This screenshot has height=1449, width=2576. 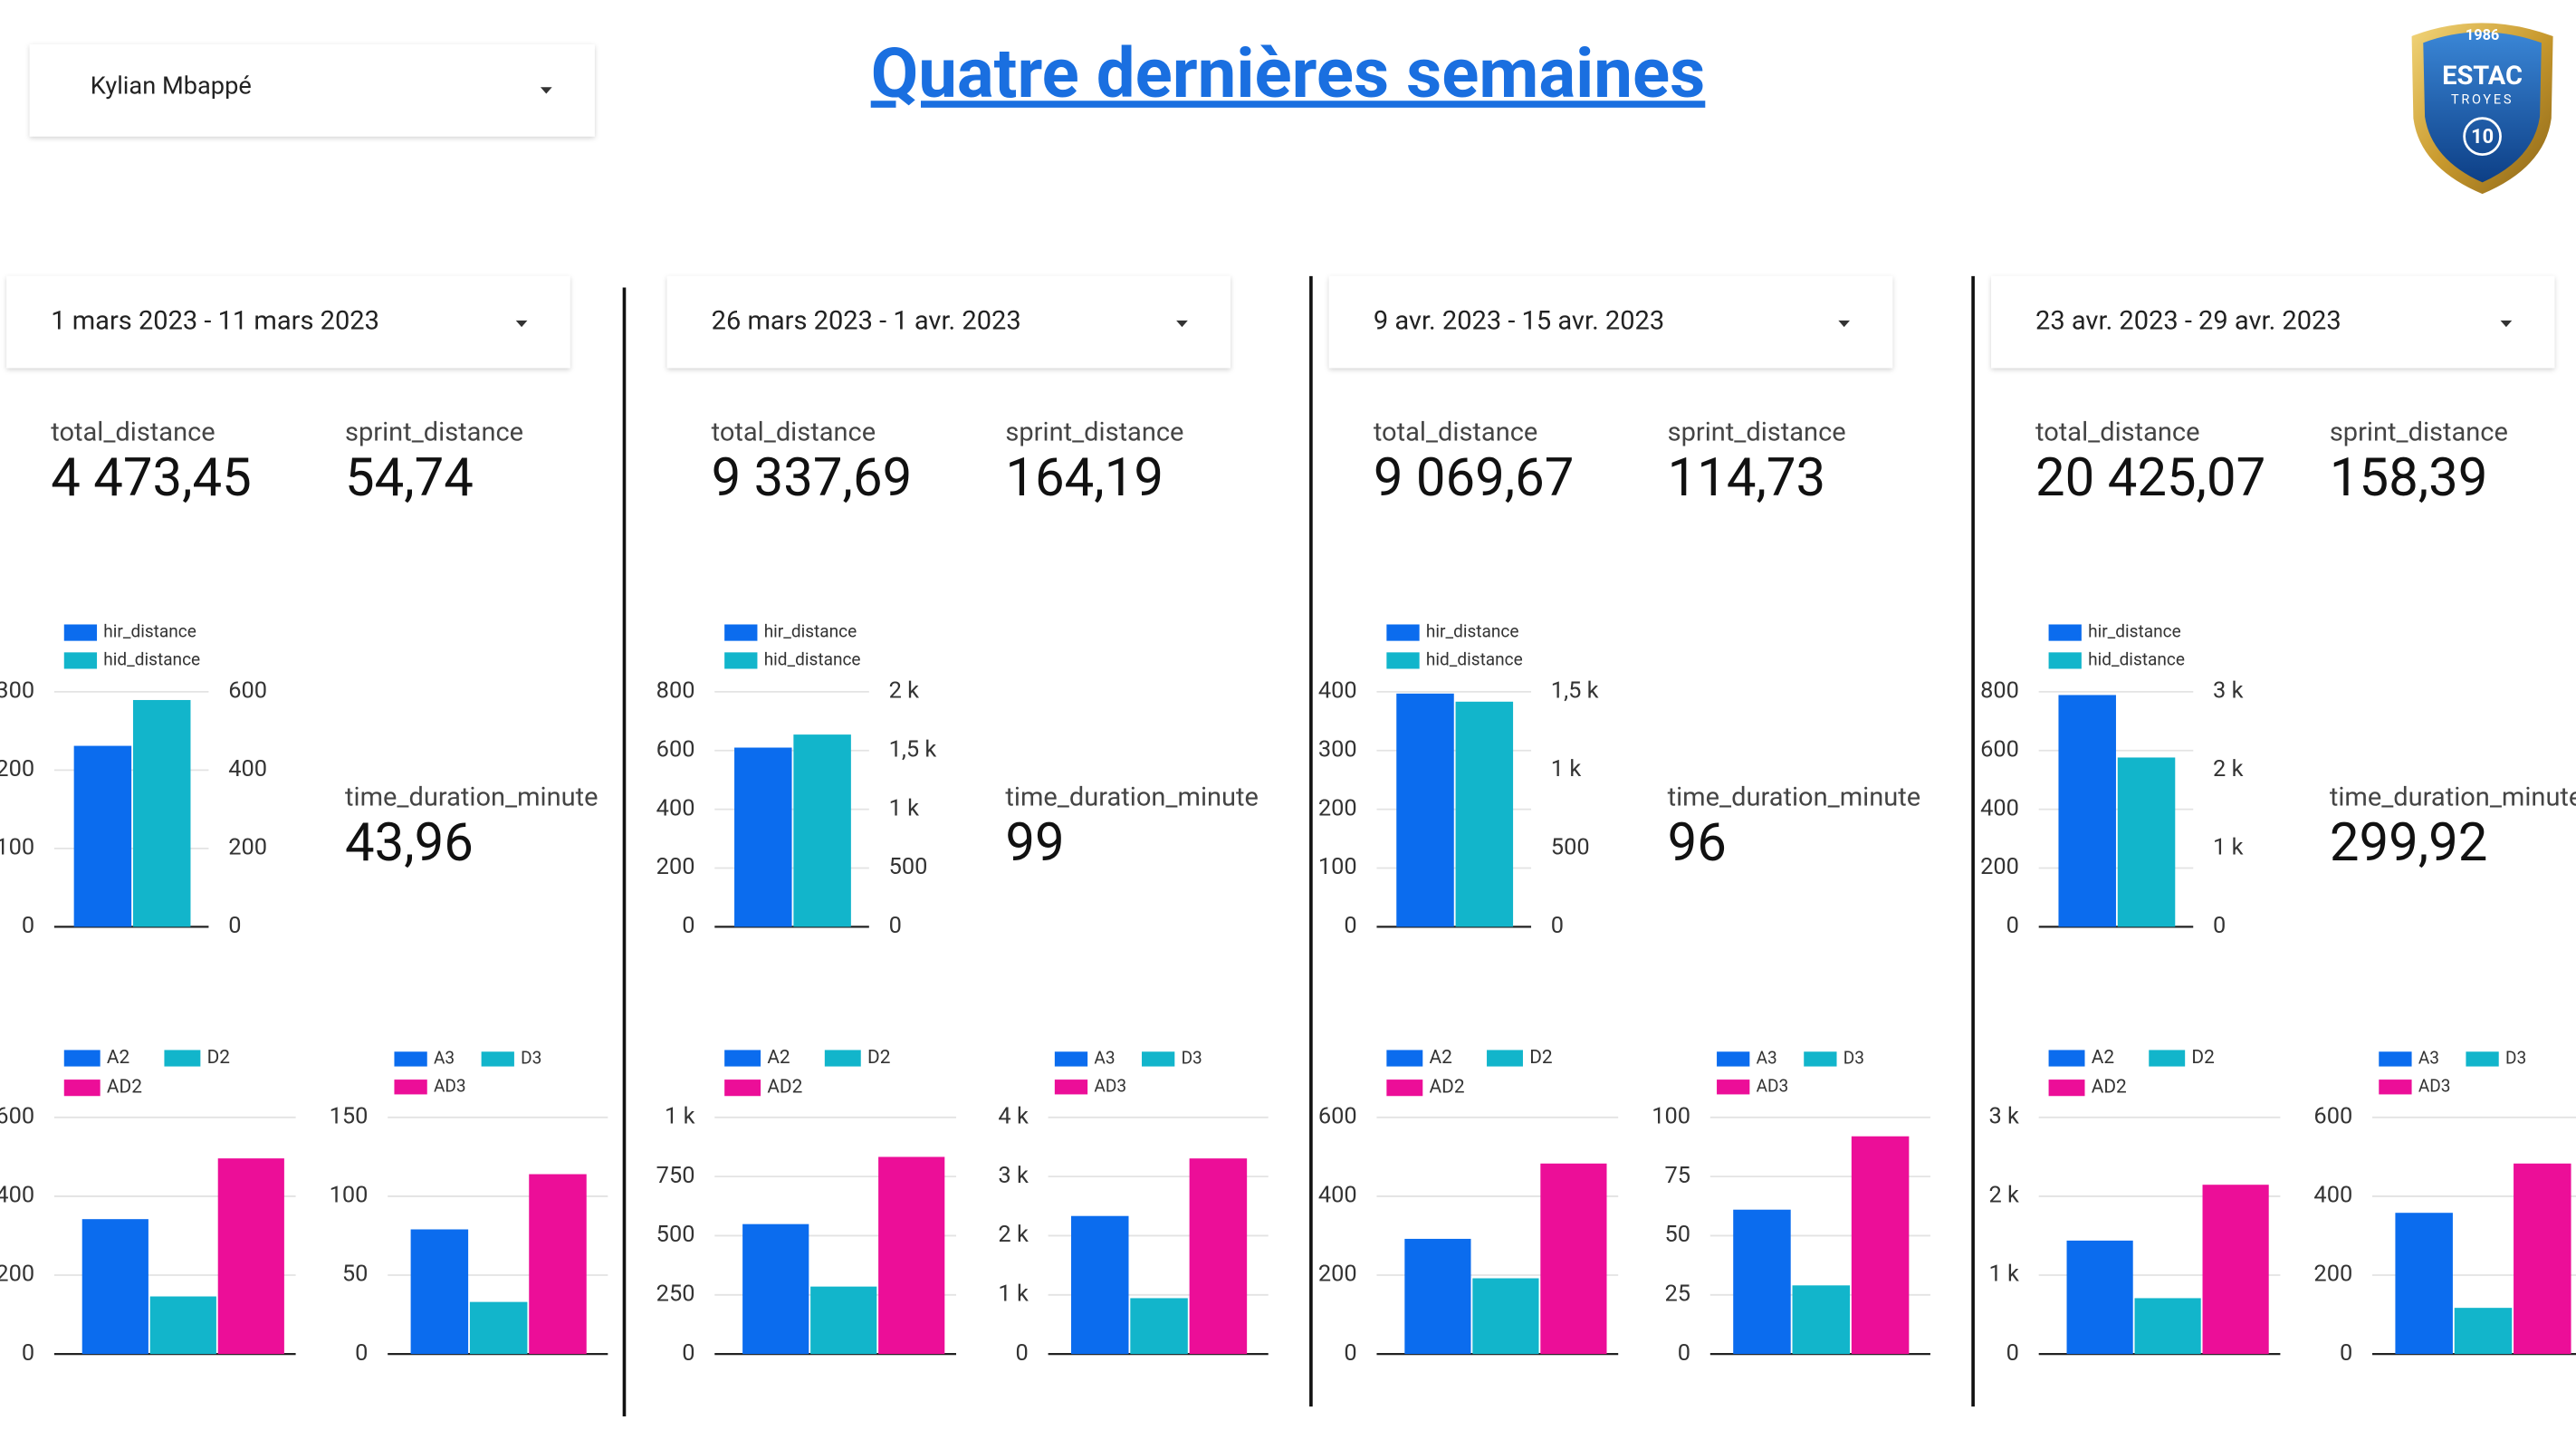 I want to click on tick-label: 3 k, so click(x=2003, y=1116).